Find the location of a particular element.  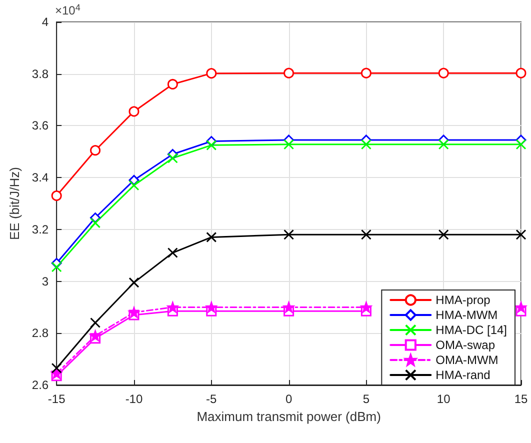

legend-label: HMA-prop is located at coordinates (463, 300).